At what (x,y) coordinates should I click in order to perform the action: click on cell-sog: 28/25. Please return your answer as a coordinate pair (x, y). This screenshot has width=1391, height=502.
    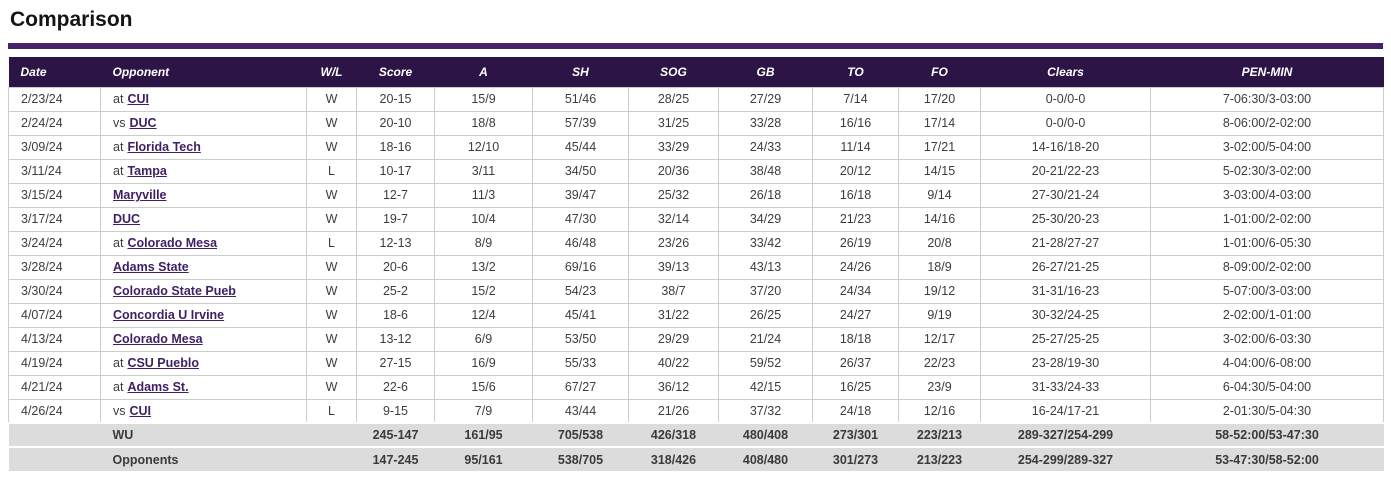
    Looking at the image, I should click on (673, 99).